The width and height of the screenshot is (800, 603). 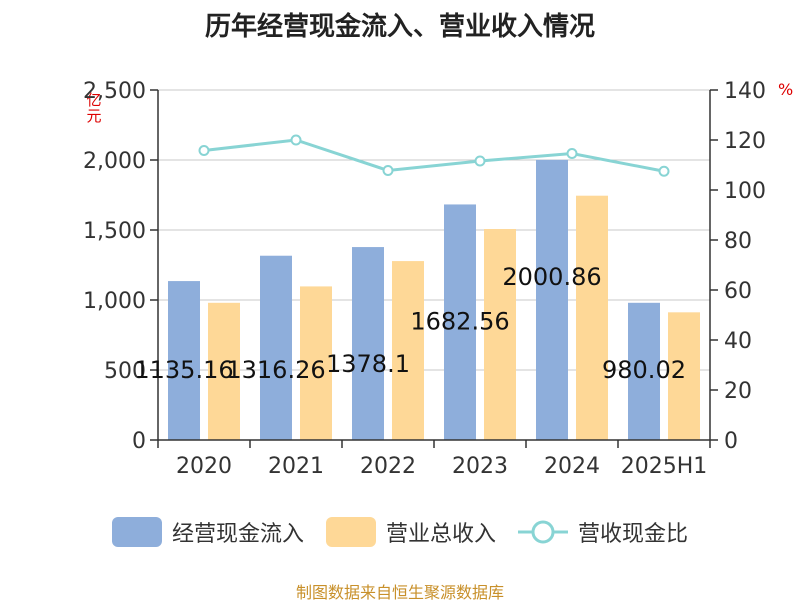 I want to click on y-left-tick-label: 1,000, so click(x=114, y=301).